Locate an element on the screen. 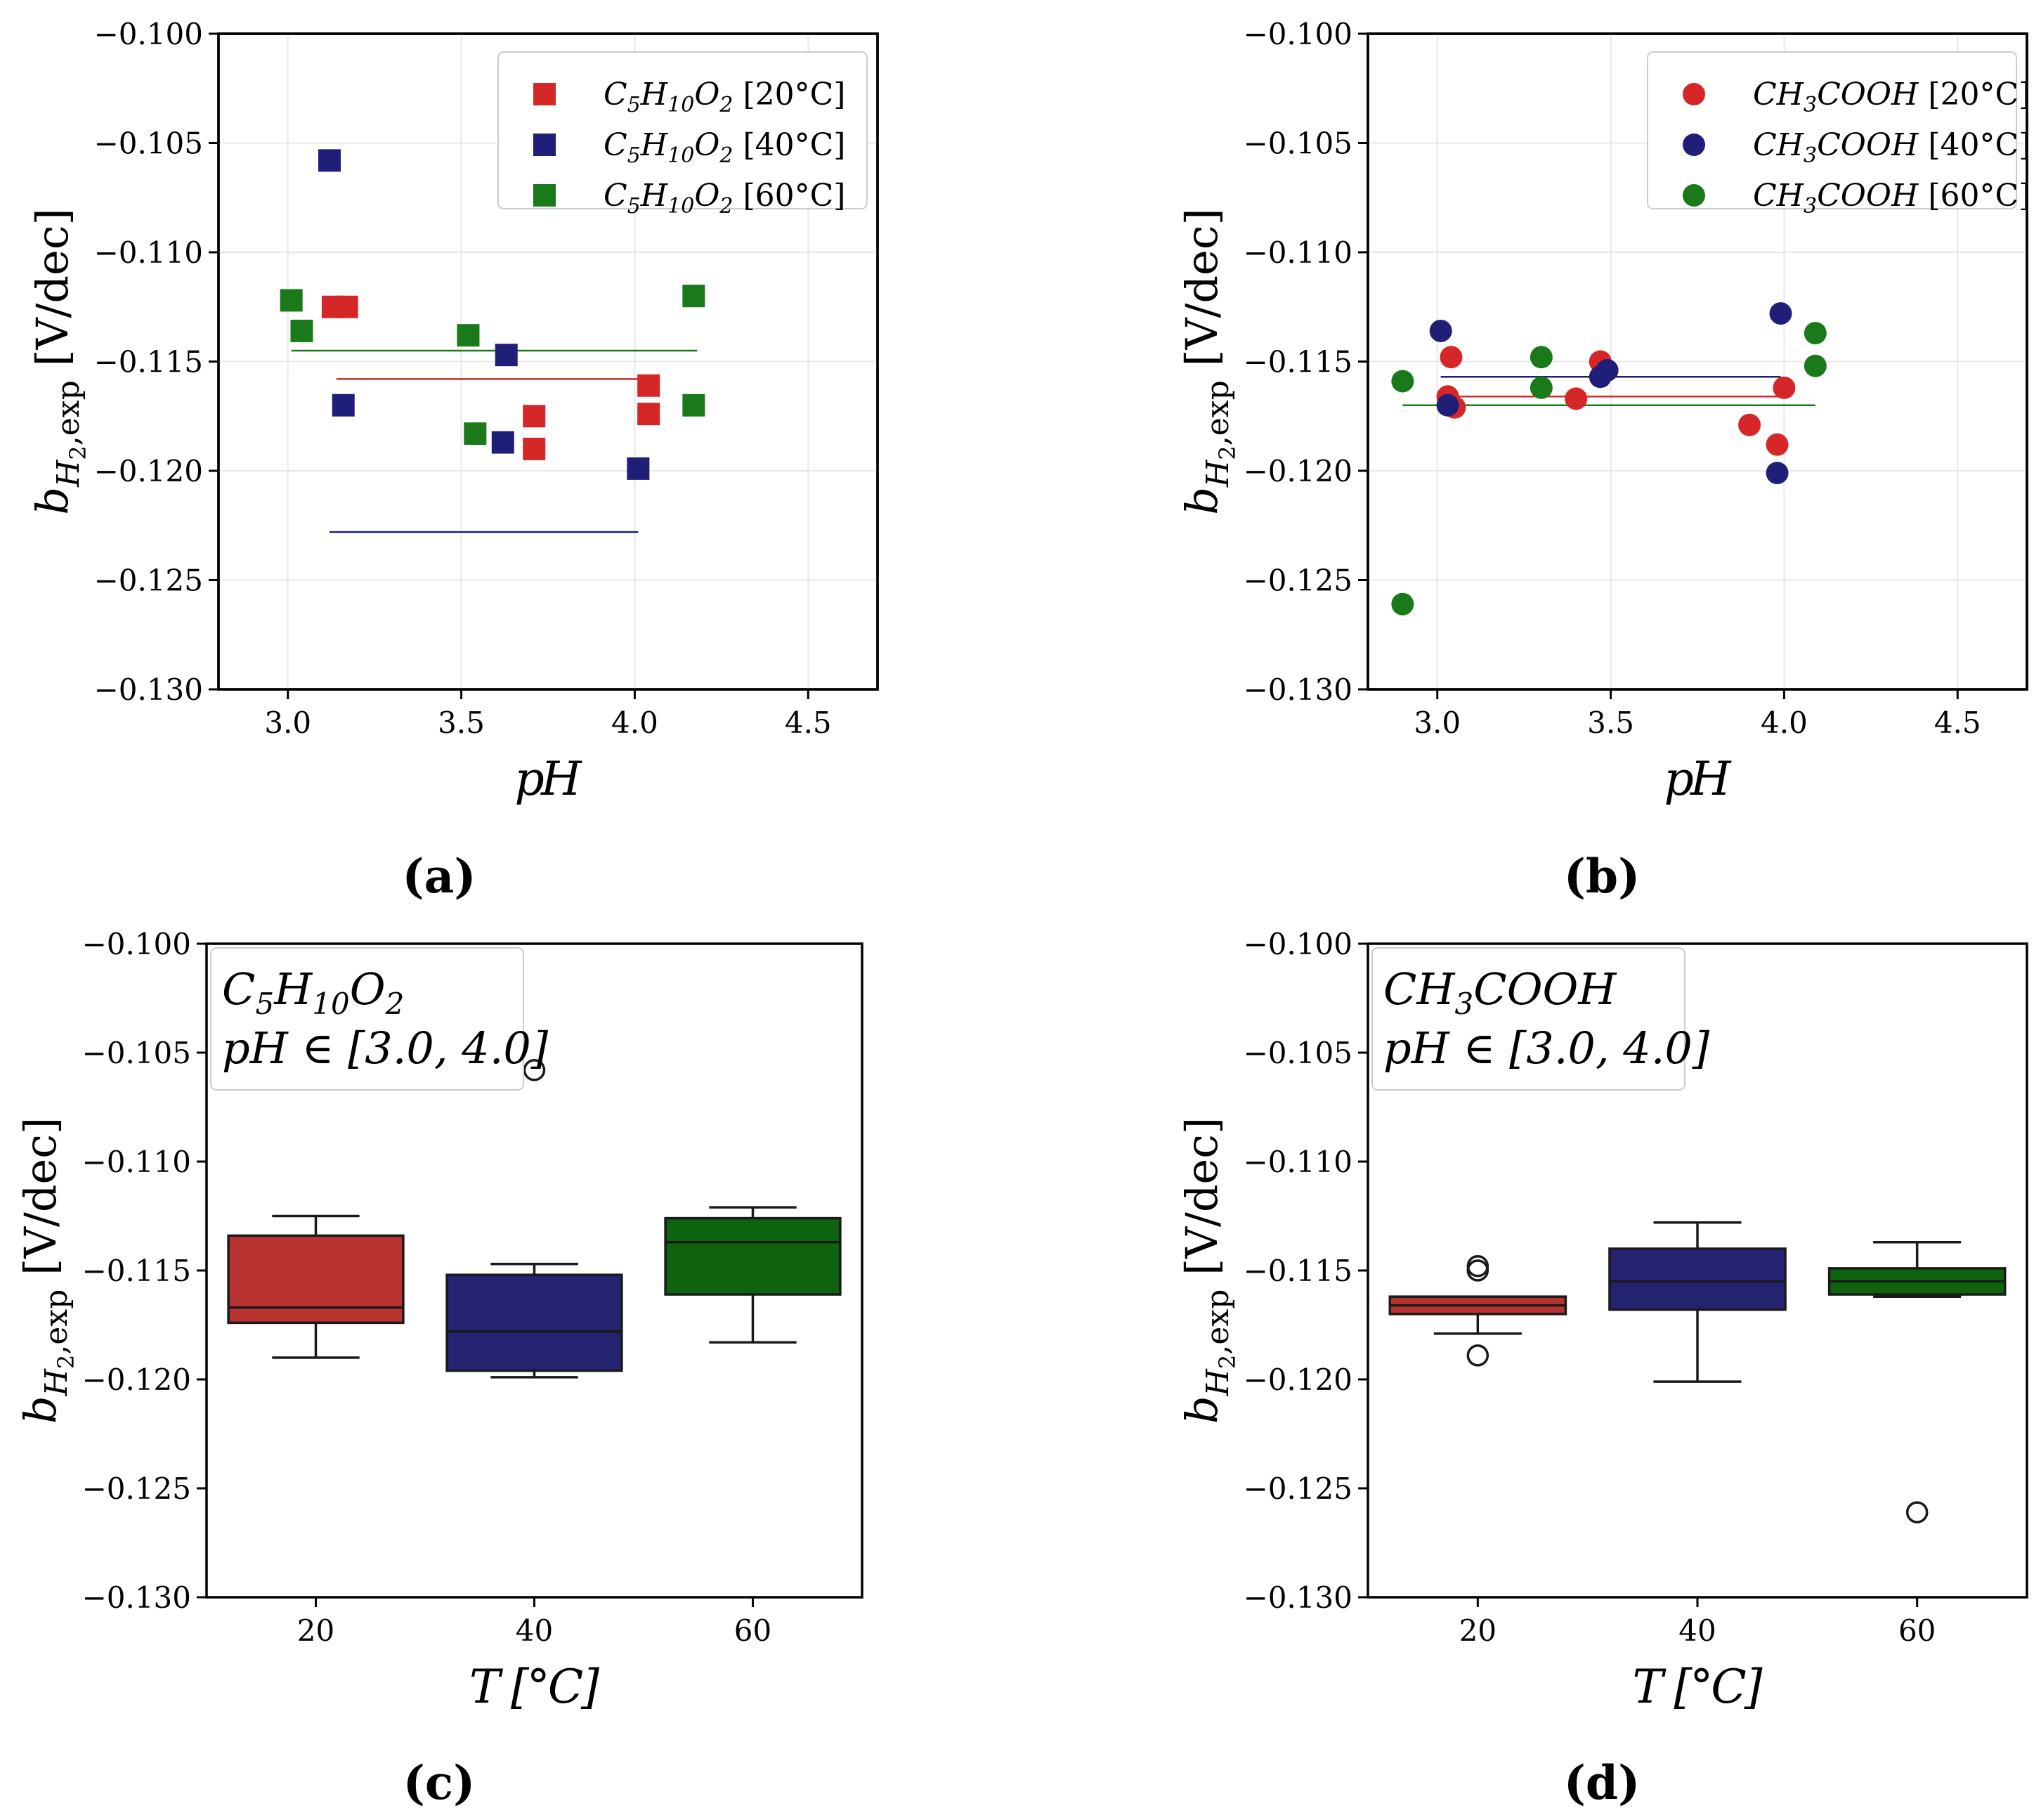 The height and width of the screenshot is (1820, 2041). legend-label: C5H10O2 [40°C] is located at coordinates (724, 147).